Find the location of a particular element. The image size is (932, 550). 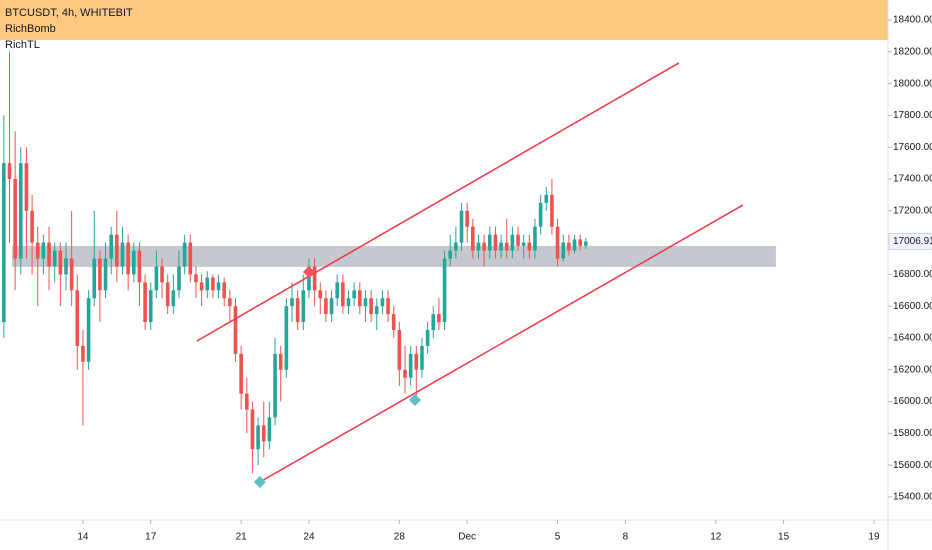

y-tick-label: 18000.00 is located at coordinates (912, 83).